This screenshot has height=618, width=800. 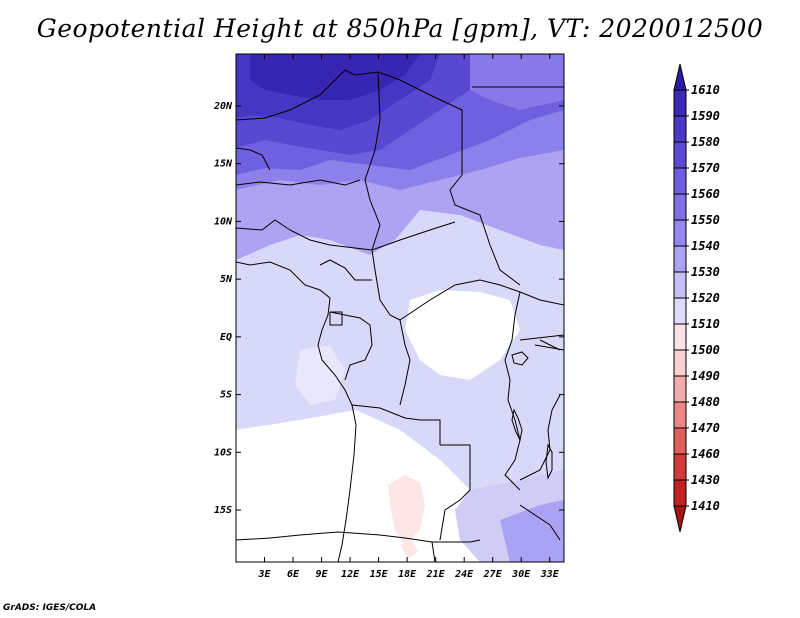 What do you see at coordinates (517, 82) in the screenshot?
I see `band-1550-east` at bounding box center [517, 82].